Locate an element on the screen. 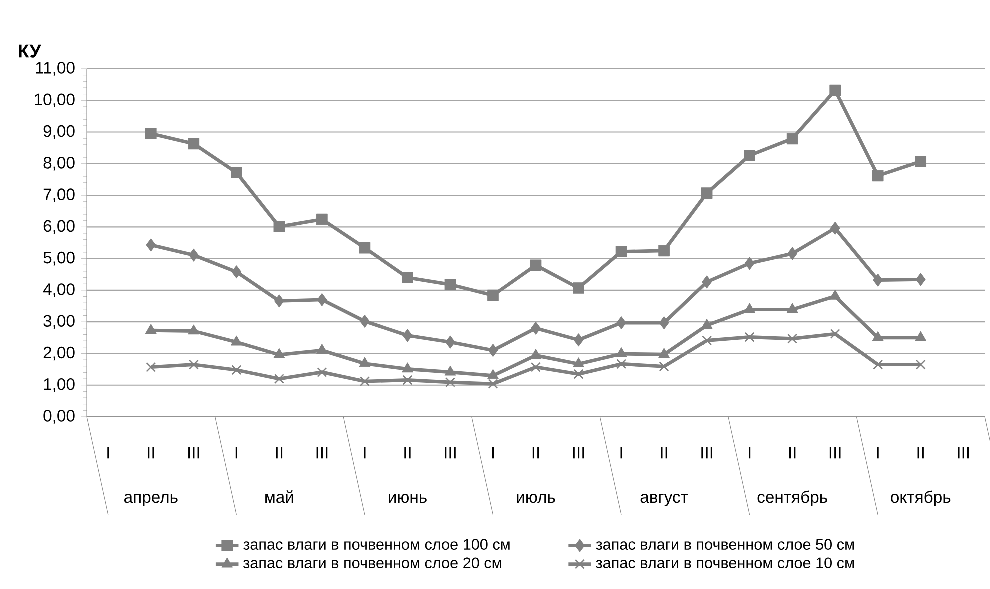  y-axis-title: КУ is located at coordinates (30, 51).